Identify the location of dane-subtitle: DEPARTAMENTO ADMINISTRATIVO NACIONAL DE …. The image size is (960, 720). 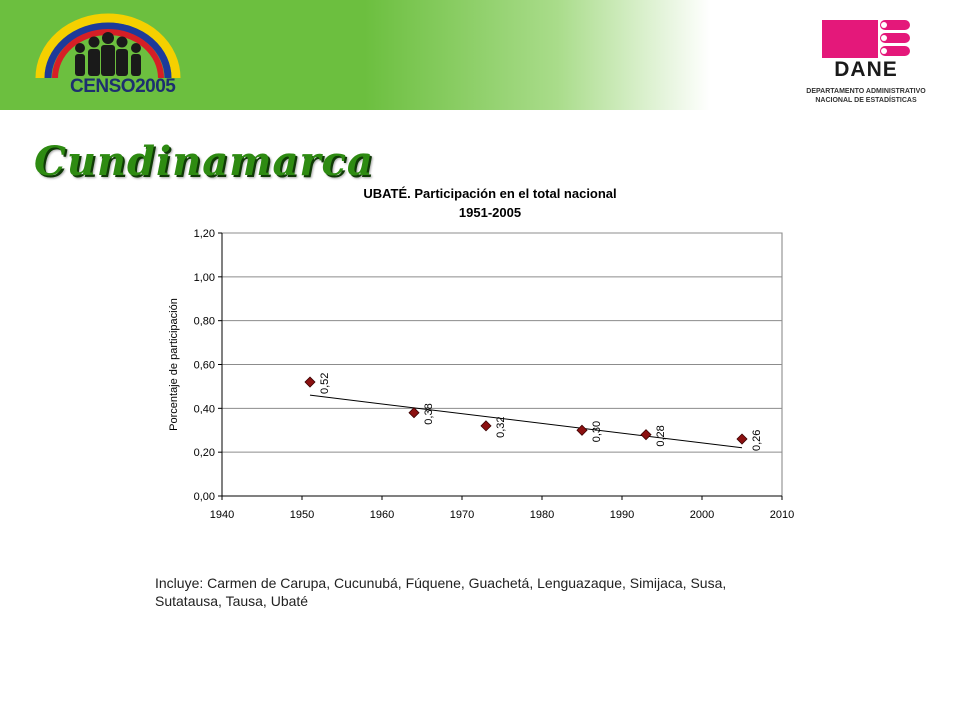
(866, 96).